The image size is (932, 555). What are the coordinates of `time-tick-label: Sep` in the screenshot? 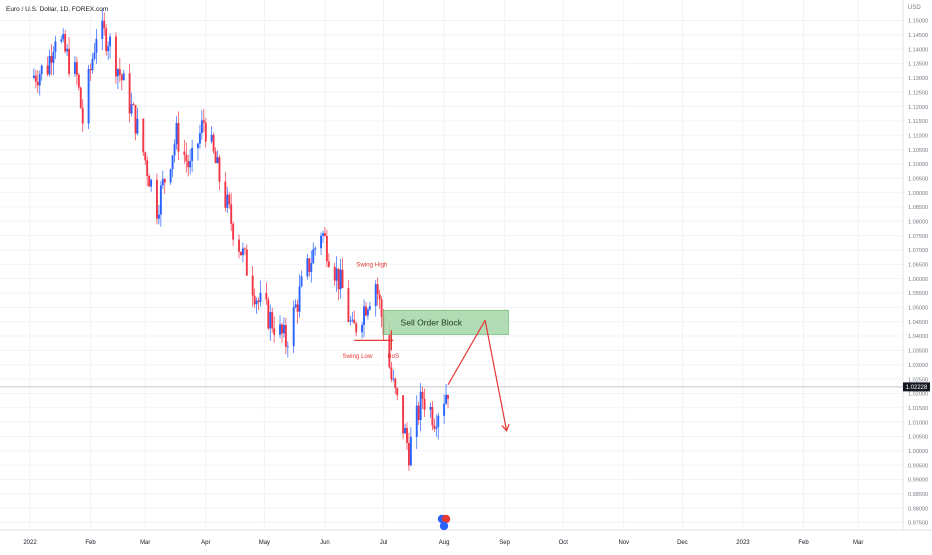 It's located at (504, 543).